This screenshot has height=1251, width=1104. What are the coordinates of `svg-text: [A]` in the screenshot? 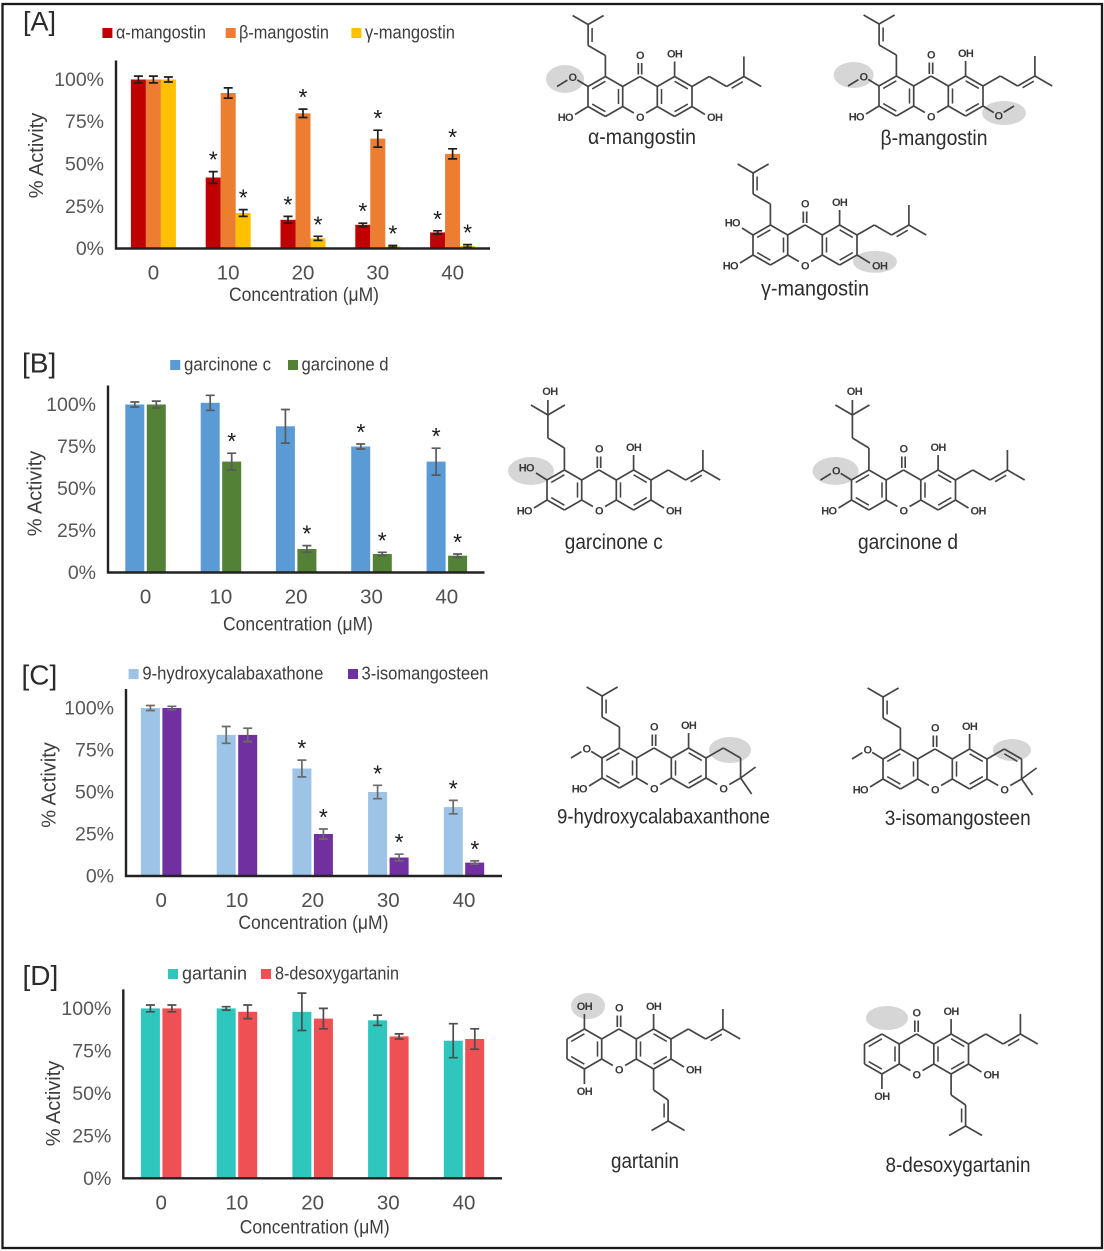 It's located at (39, 22).